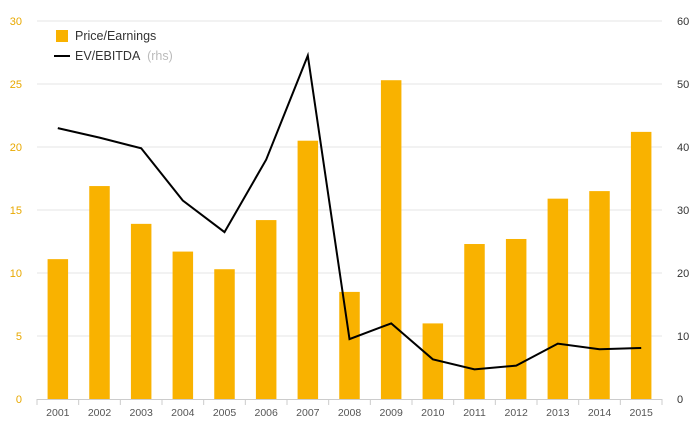 Image resolution: width=700 pixels, height=433 pixels. What do you see at coordinates (683, 148) in the screenshot?
I see `y-right-tick-label: 40` at bounding box center [683, 148].